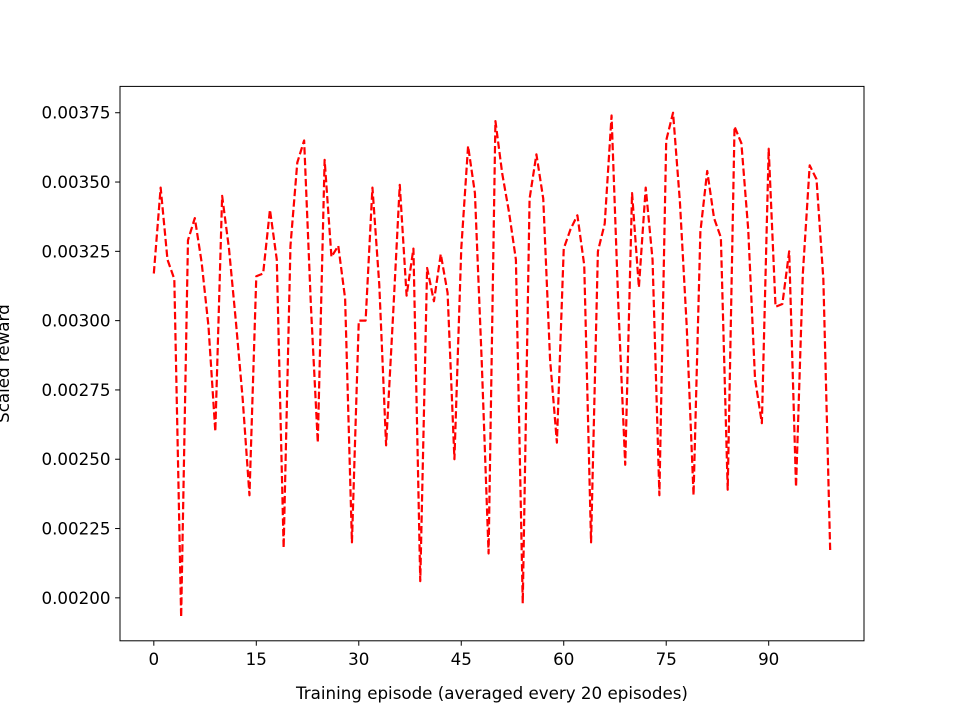 The height and width of the screenshot is (720, 960). I want to click on y-axis-label: Scaled reward, so click(6, 363).